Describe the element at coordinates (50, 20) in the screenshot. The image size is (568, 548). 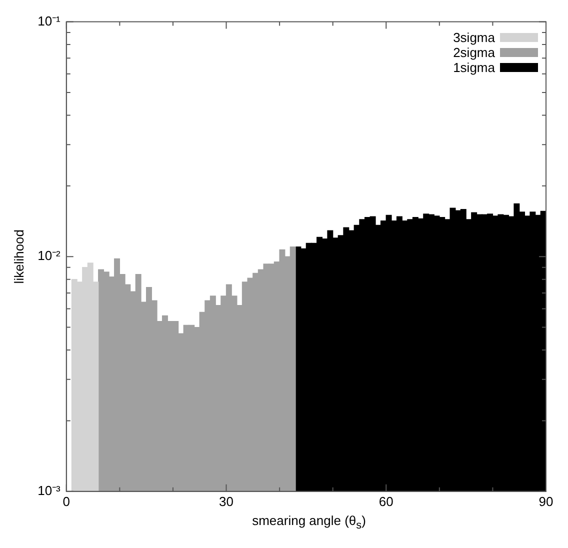
I see `y-tick-label: 10⁻¹` at that location.